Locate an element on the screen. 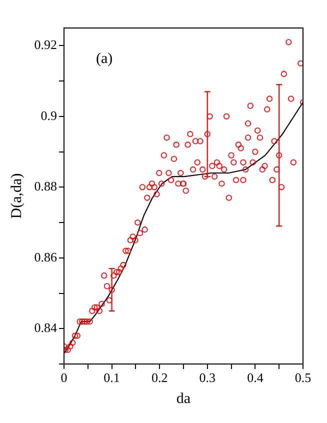 The width and height of the screenshot is (327, 423). annotation: (a) is located at coordinates (104, 58).